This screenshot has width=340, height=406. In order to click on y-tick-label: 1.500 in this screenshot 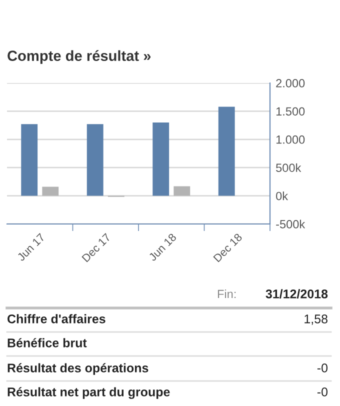, I will do `click(290, 111)`.